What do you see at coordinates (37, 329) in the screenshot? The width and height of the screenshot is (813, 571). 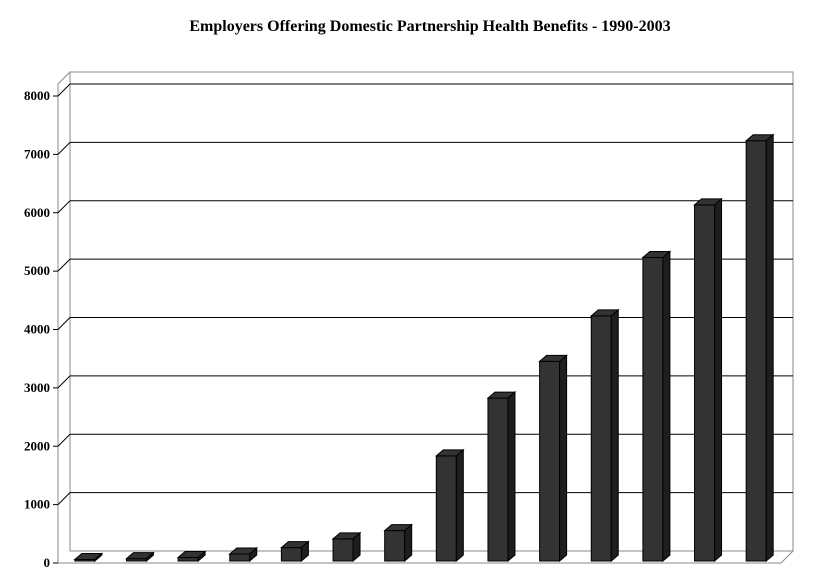 I see `y-tick-label: 4000` at bounding box center [37, 329].